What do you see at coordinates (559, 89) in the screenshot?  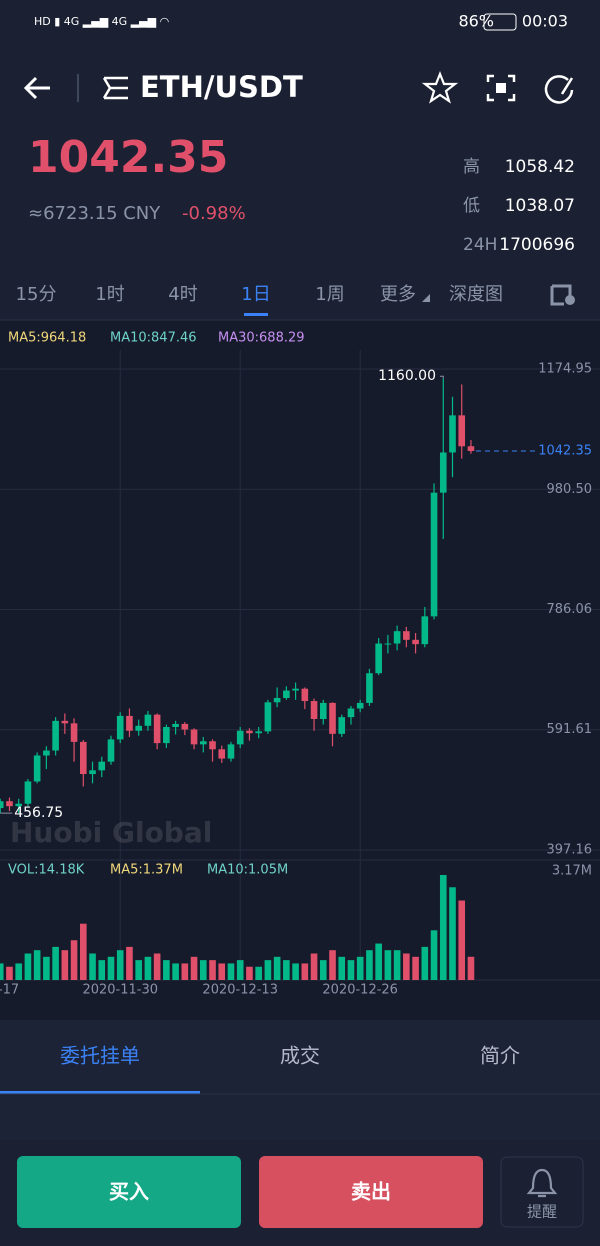 I see `share-button` at bounding box center [559, 89].